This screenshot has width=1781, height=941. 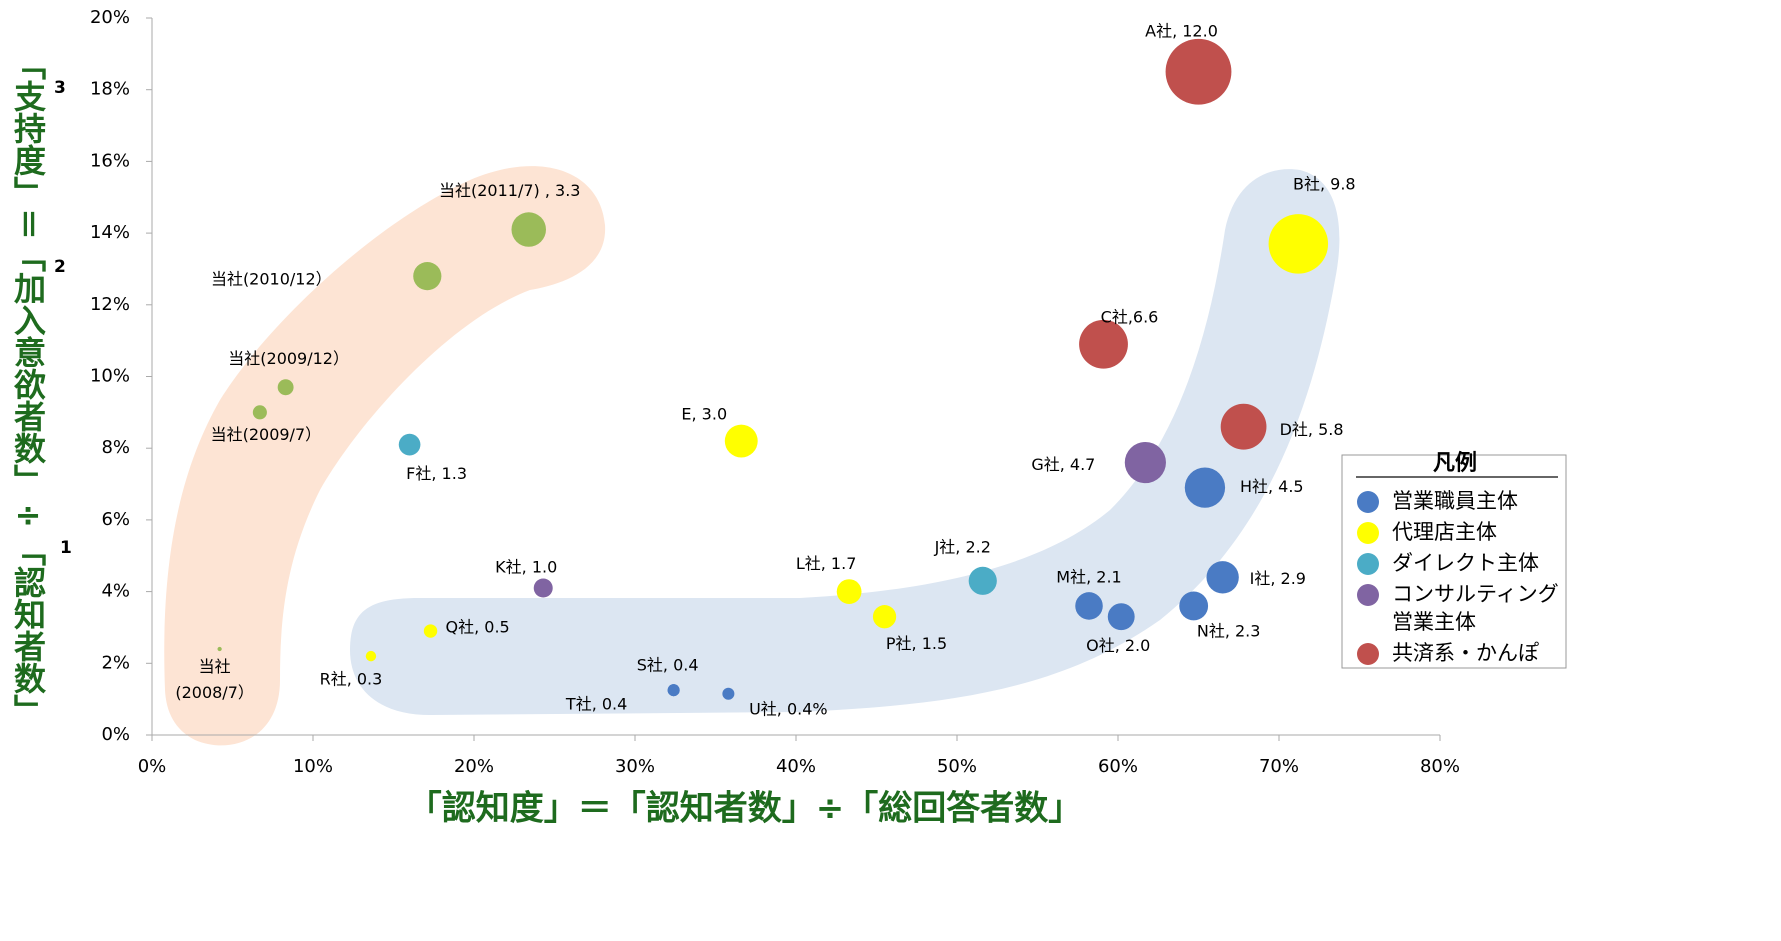 What do you see at coordinates (1279, 766) in the screenshot?
I see `x-tick-label: 70%` at bounding box center [1279, 766].